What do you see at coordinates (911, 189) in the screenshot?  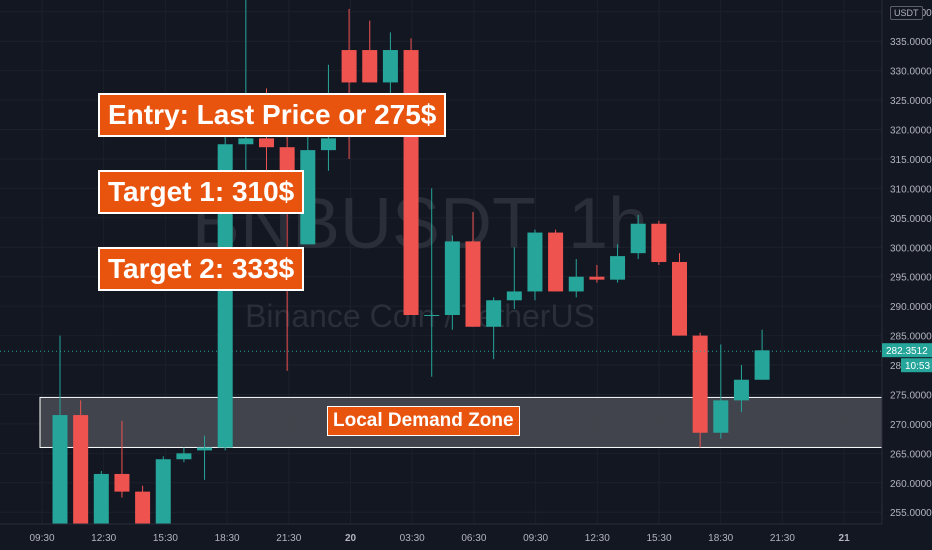 I see `y-tick-label: 310.0000` at bounding box center [911, 189].